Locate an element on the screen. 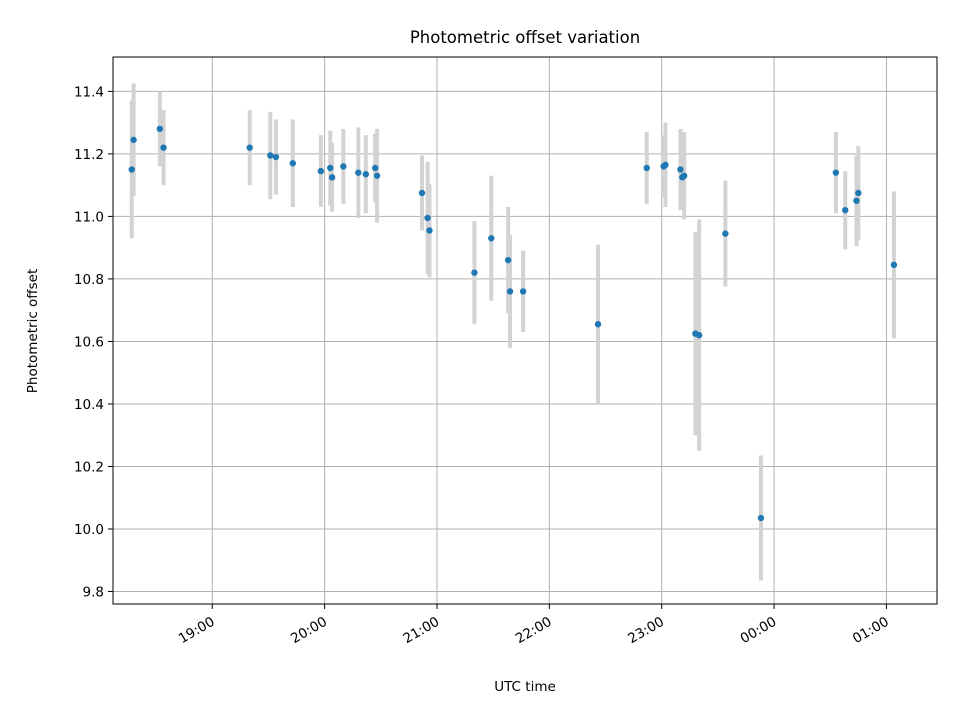  y-axis-label: Photometric offset is located at coordinates (33, 331).